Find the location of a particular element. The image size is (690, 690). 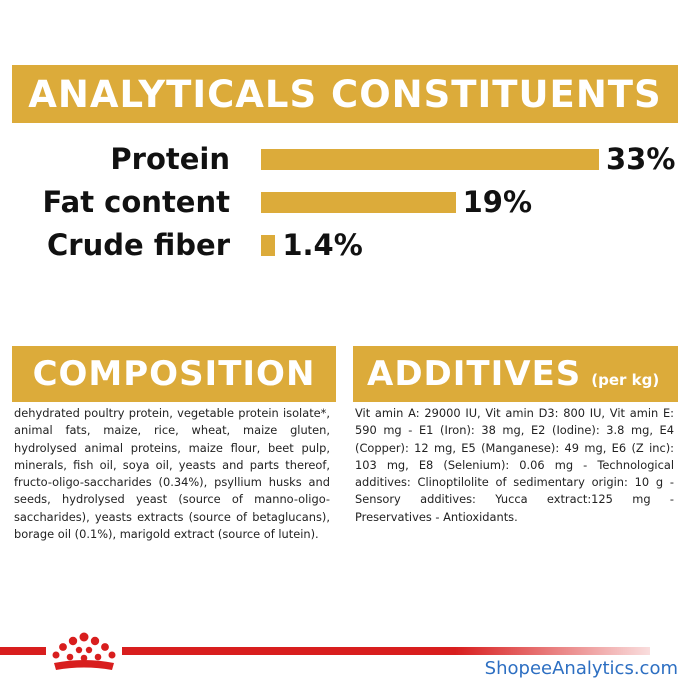

additives-banner: ADDITIVES (per kg) is located at coordinates (515, 374).